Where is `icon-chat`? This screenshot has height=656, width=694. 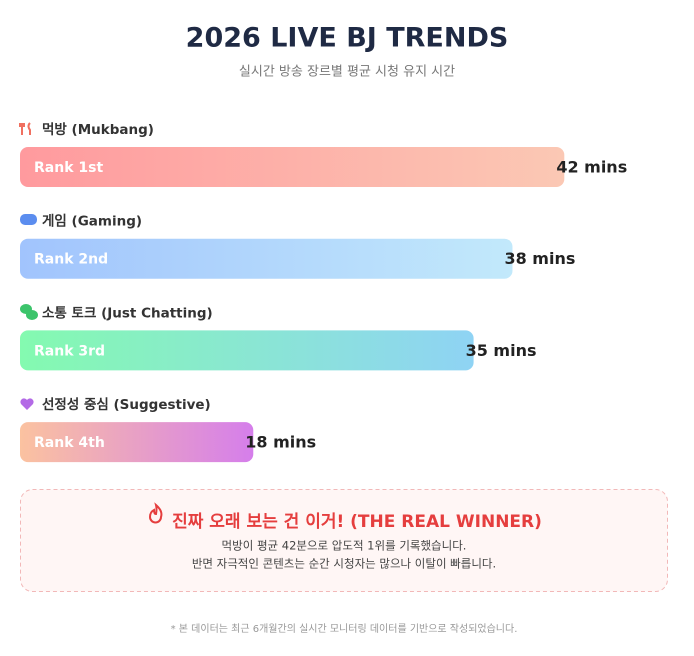
icon-chat is located at coordinates (29, 312).